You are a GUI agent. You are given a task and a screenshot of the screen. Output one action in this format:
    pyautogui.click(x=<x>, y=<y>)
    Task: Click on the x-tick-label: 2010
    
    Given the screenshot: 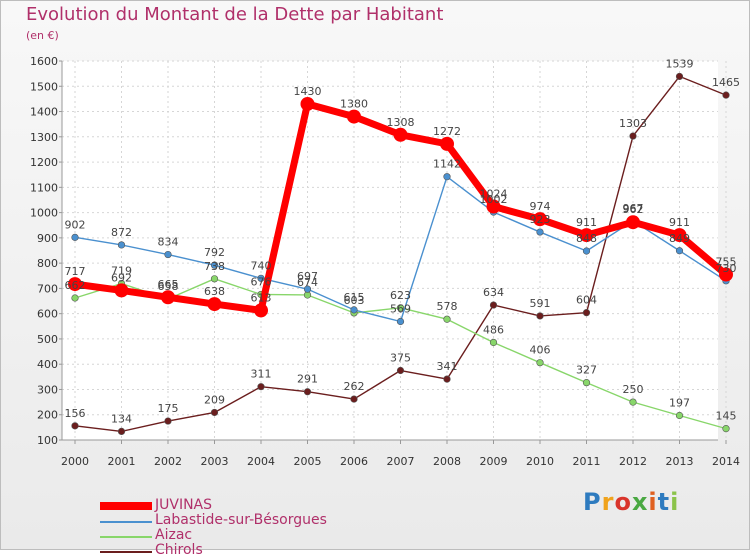 What is the action you would take?
    pyautogui.click(x=540, y=461)
    